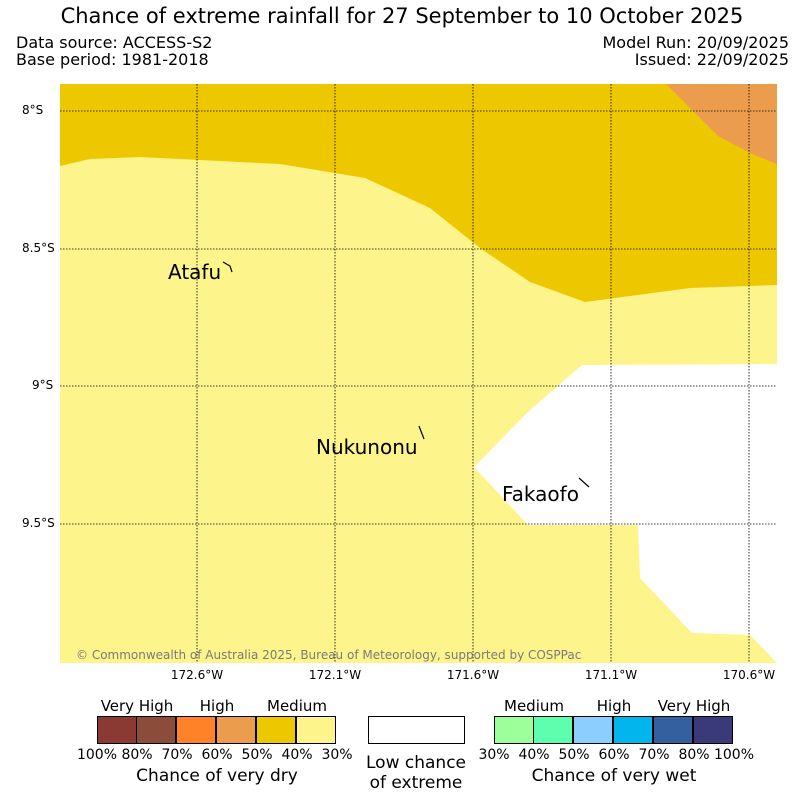  I want to click on dry-heading-medium: Medium, so click(297, 706).